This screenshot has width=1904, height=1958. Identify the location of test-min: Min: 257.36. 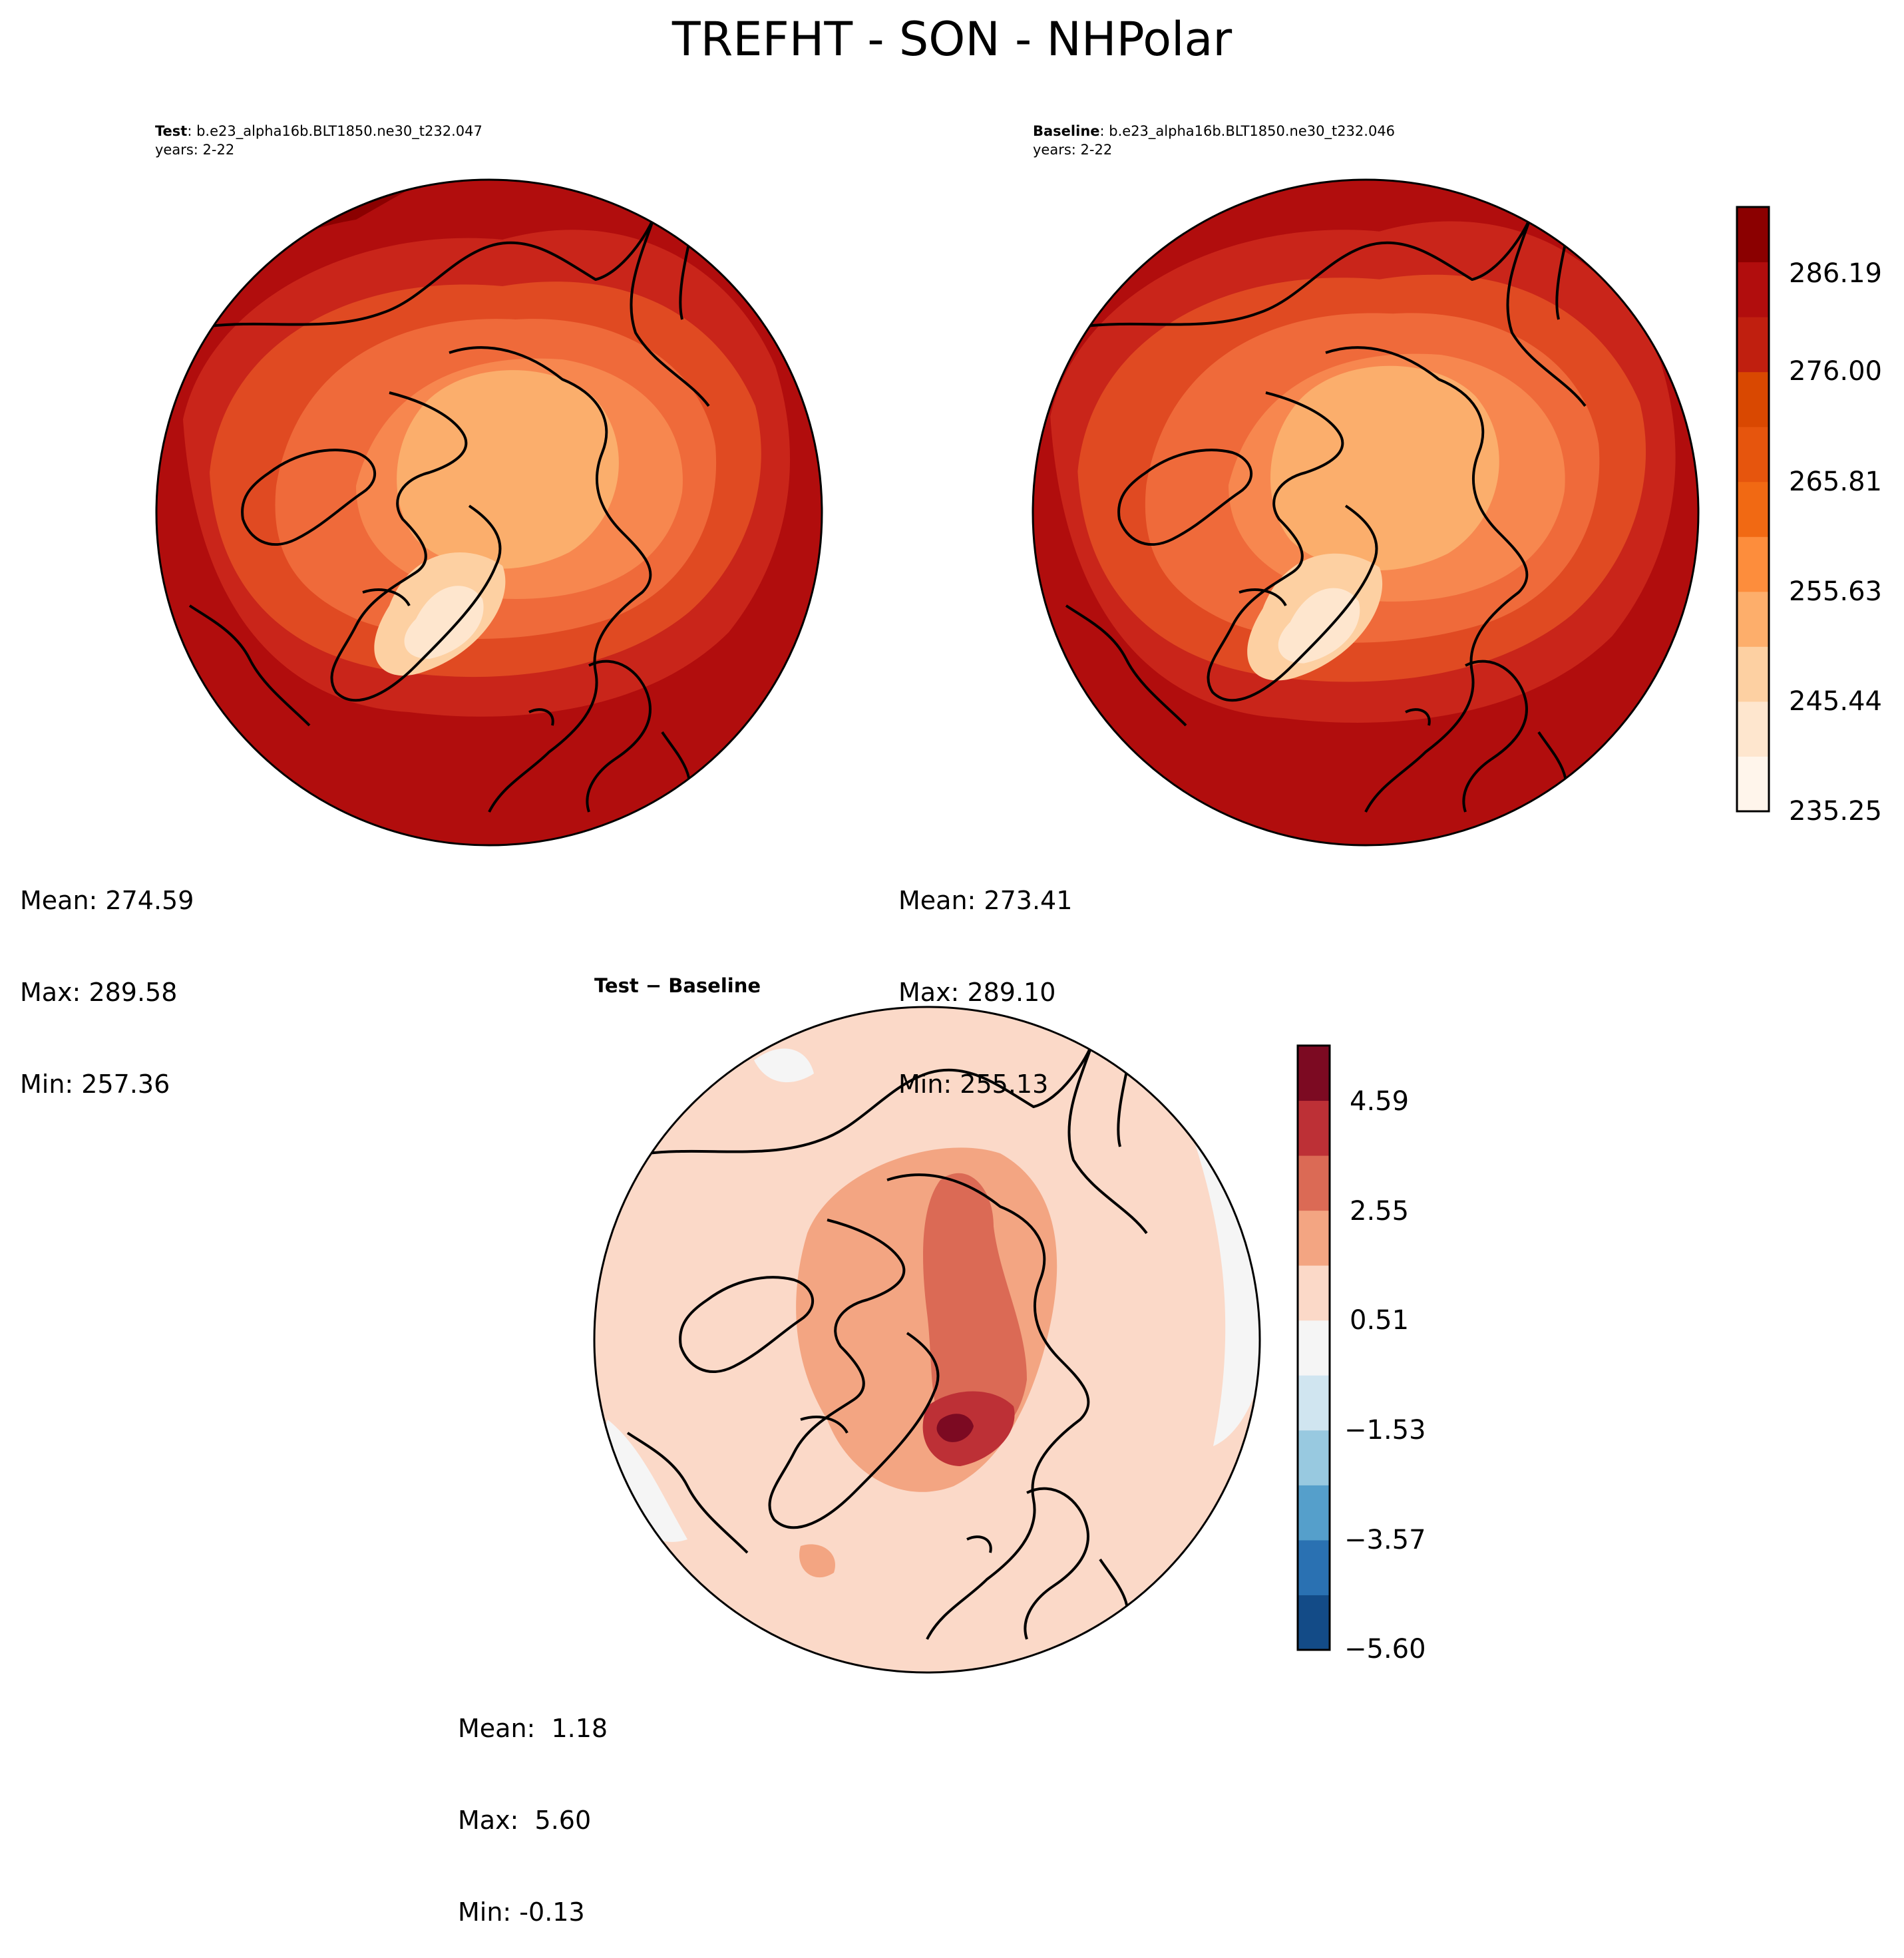
(95, 1084).